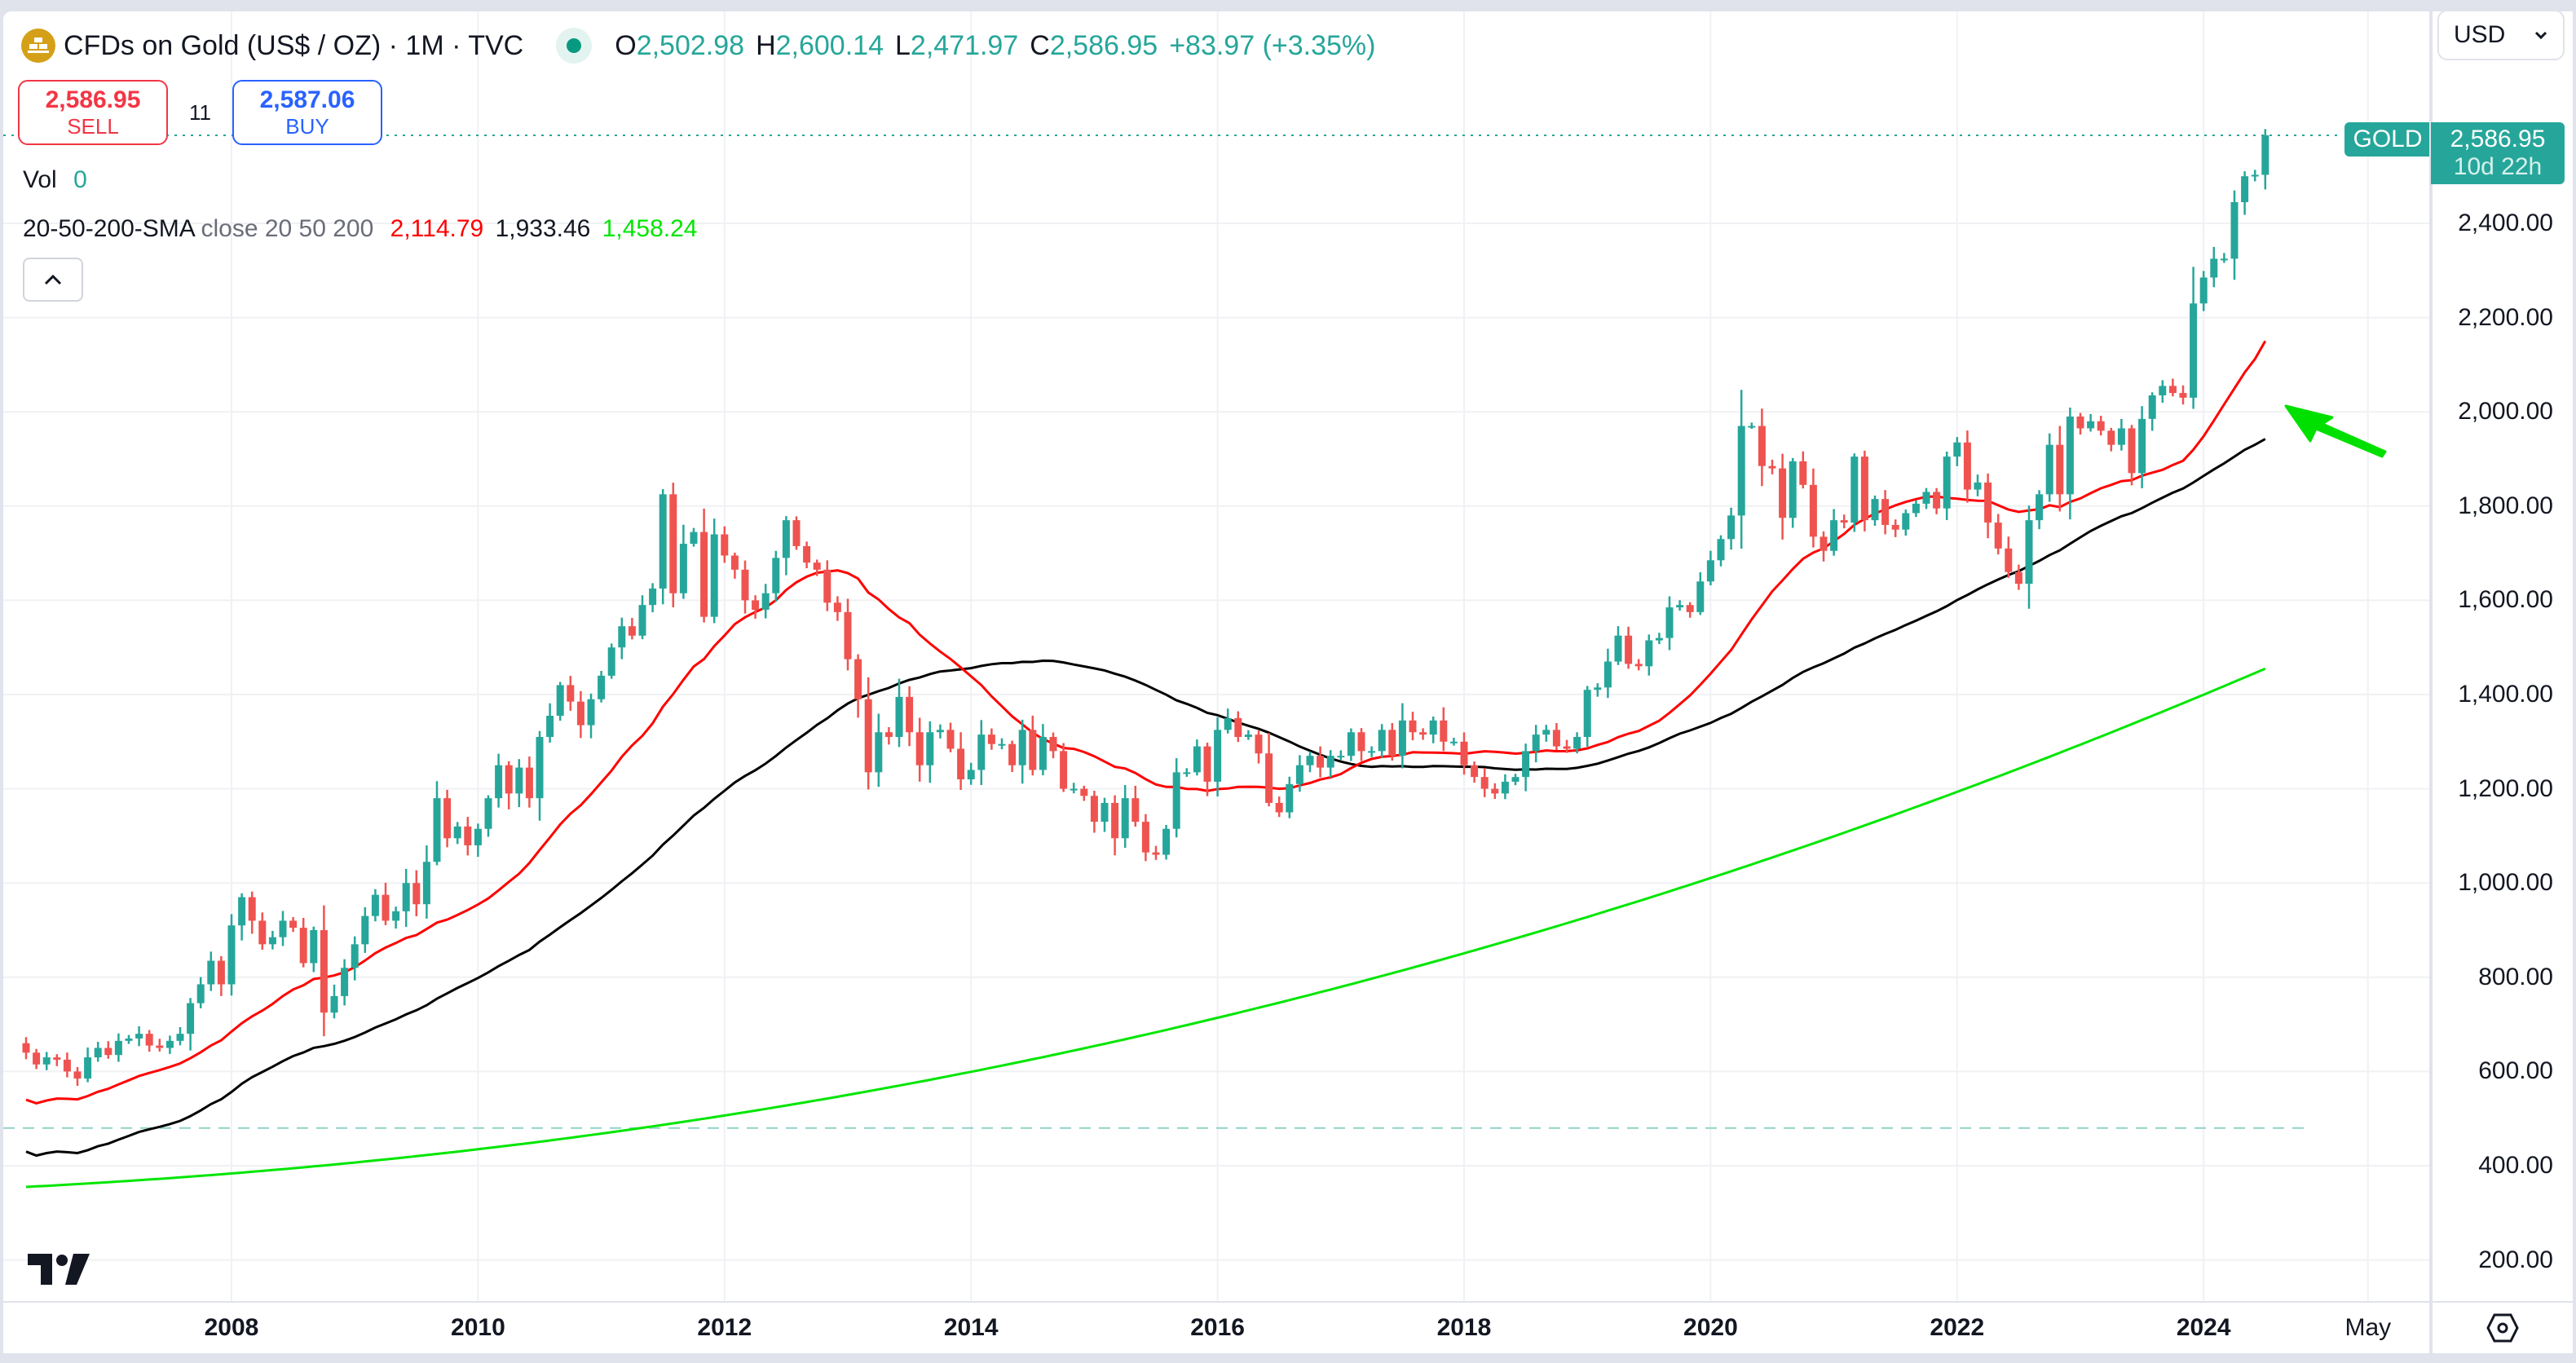  I want to click on price-axis-label: 2,000.00, so click(2505, 412).